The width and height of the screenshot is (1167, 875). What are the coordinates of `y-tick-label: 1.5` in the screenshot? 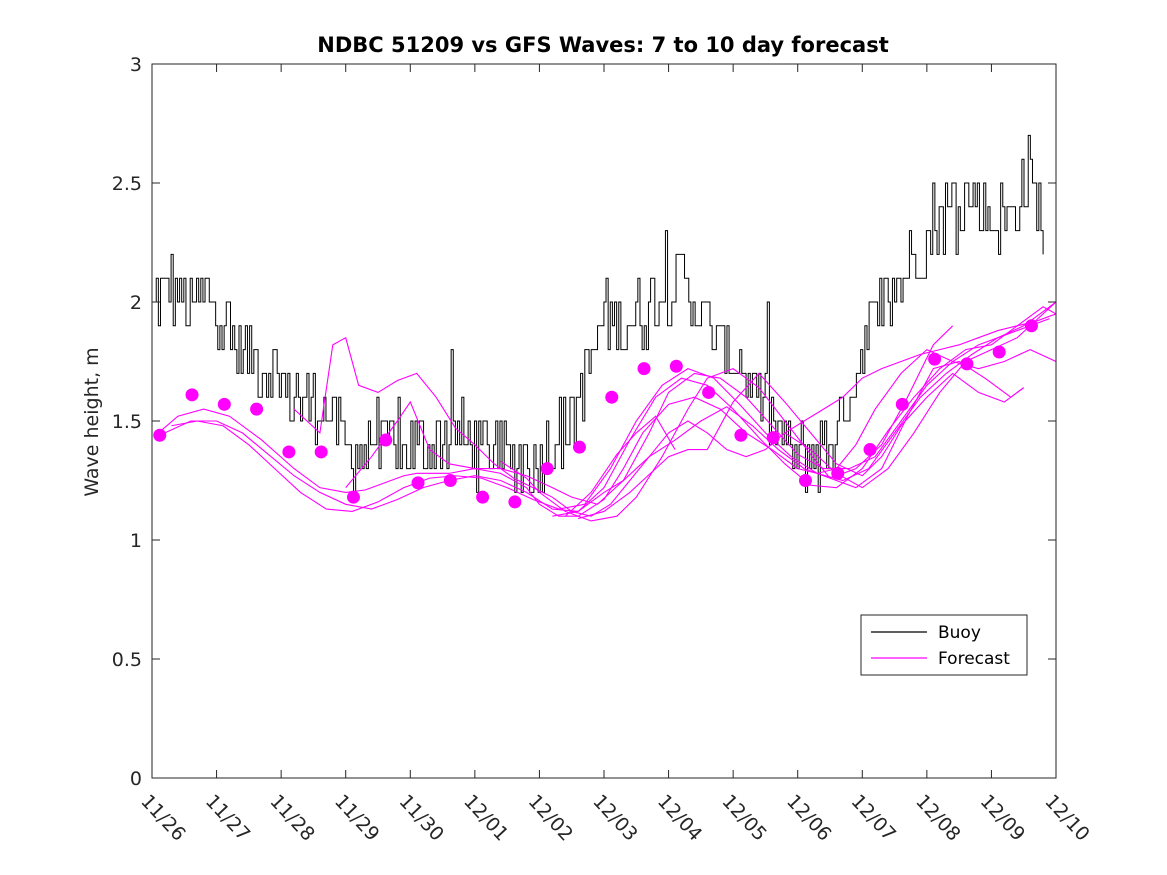 It's located at (127, 422).